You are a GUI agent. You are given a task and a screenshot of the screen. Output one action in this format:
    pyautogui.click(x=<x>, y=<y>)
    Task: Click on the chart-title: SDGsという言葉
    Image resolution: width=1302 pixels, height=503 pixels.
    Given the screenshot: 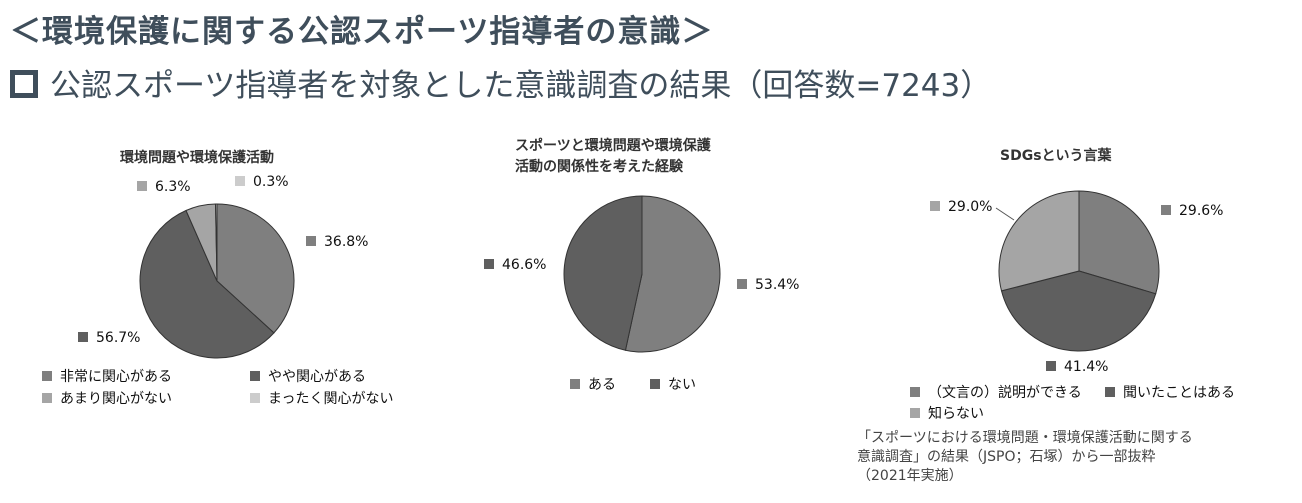 What is the action you would take?
    pyautogui.click(x=1056, y=156)
    